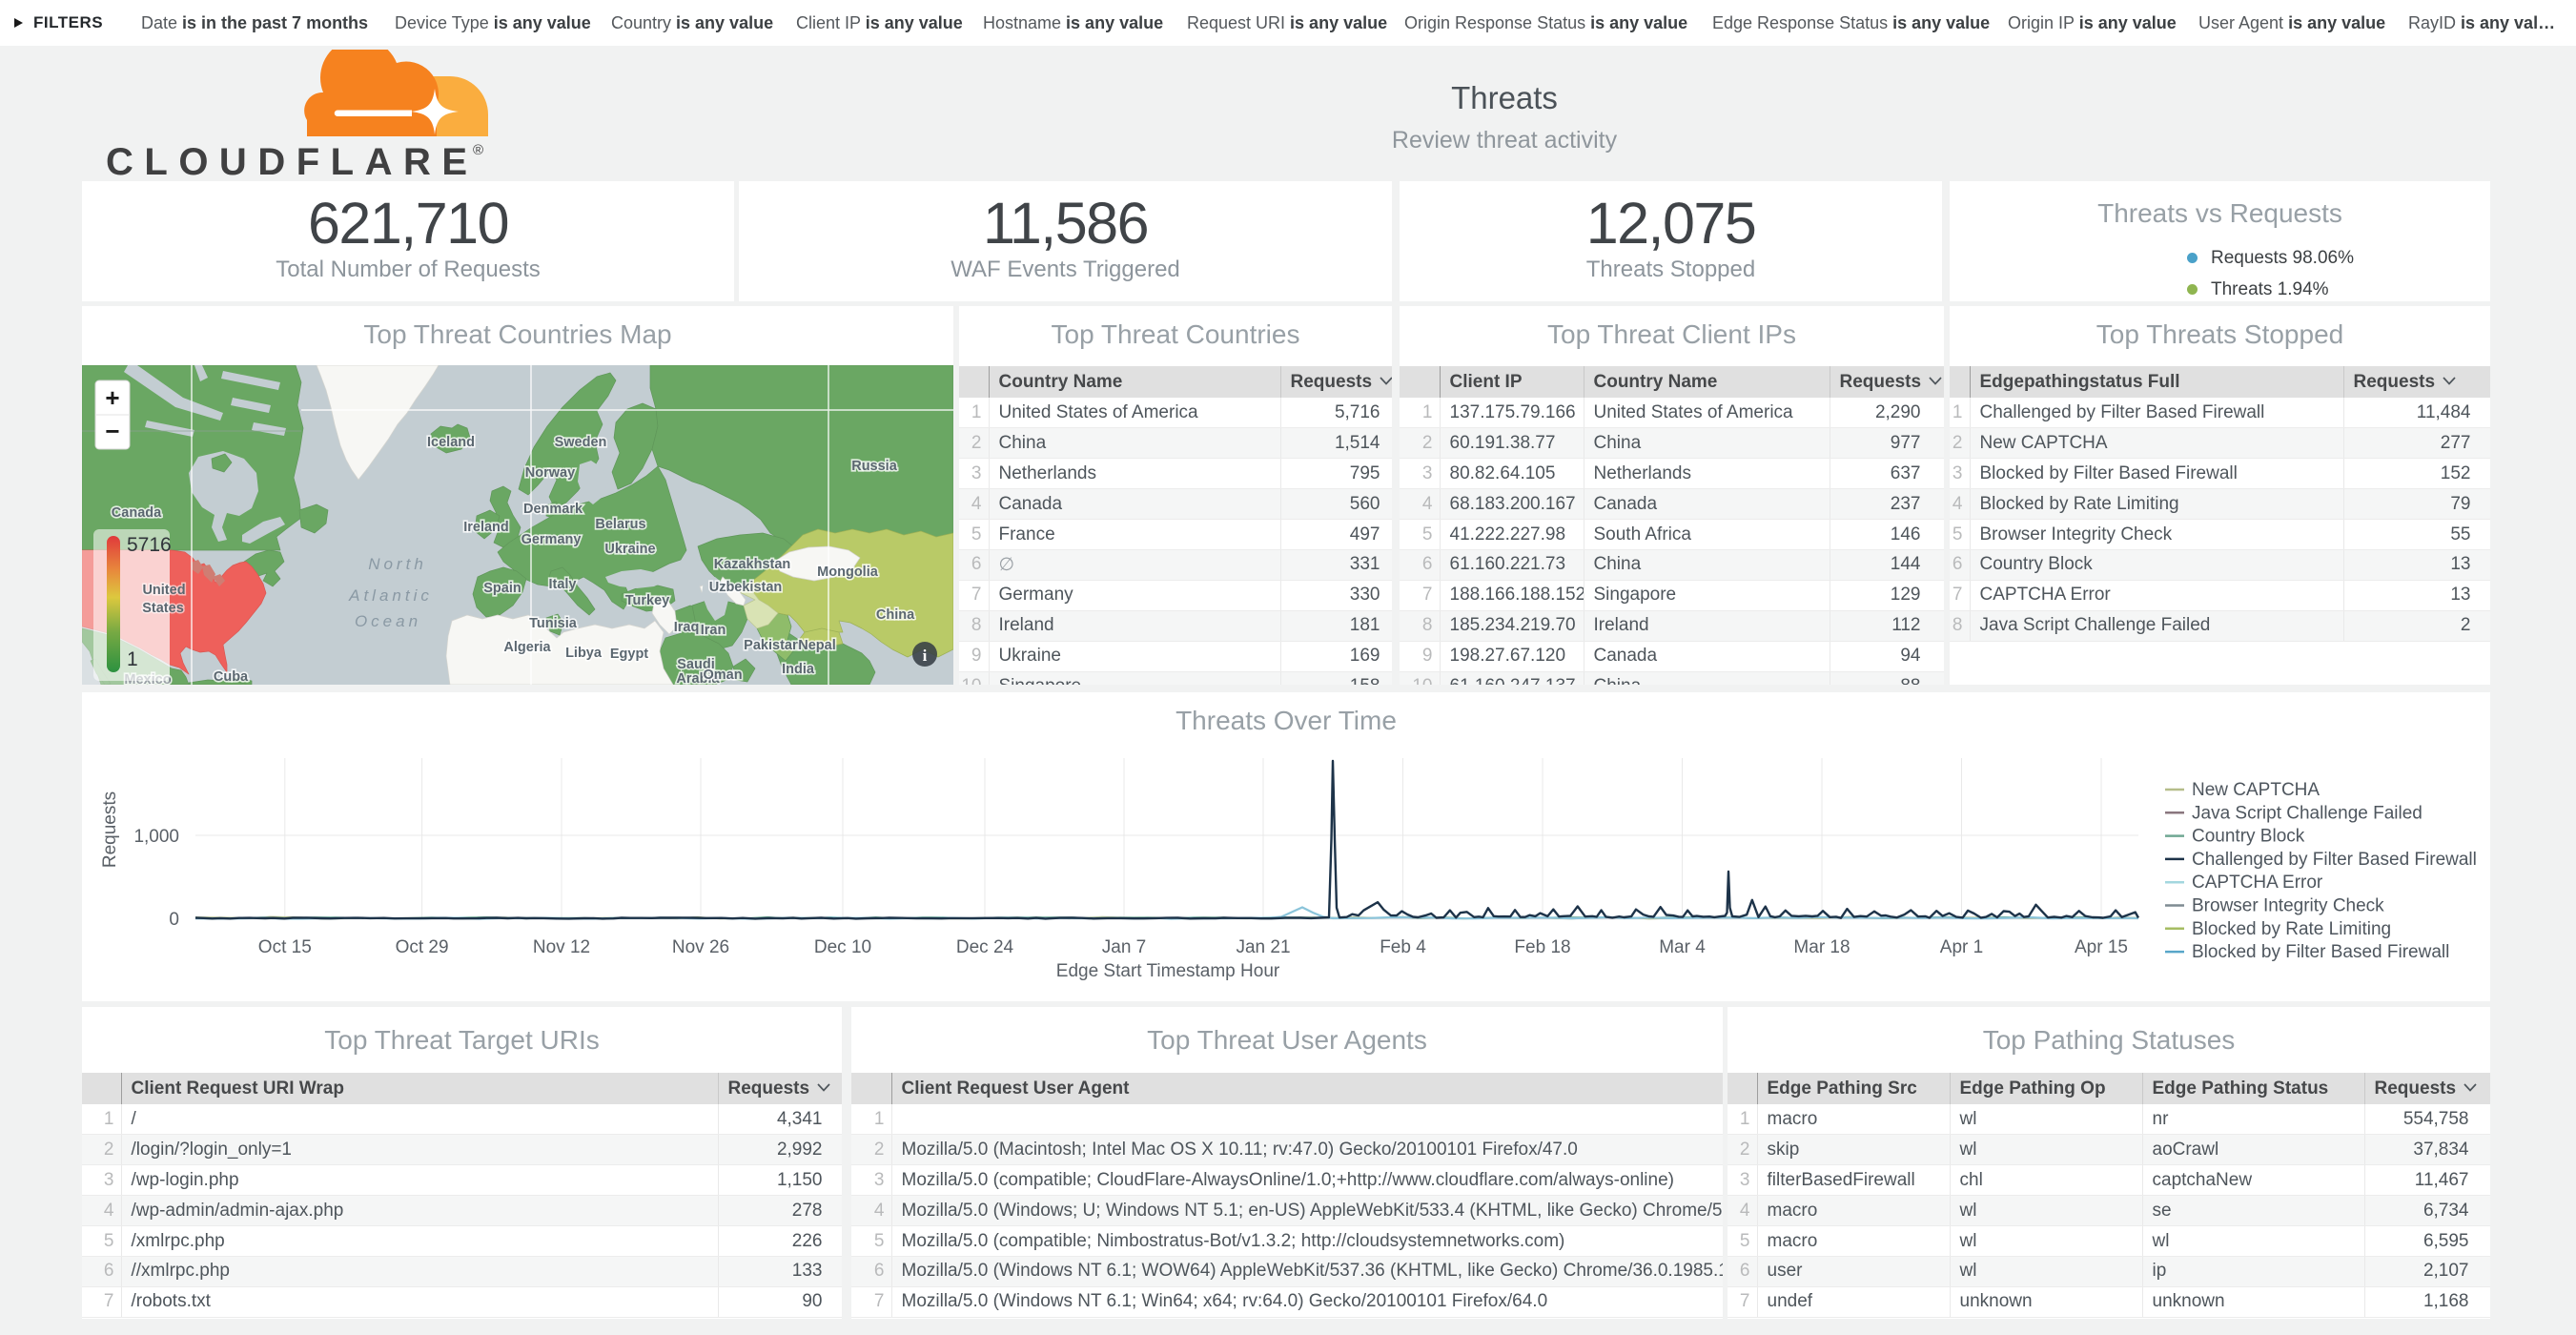  I want to click on svg-text: Italy, so click(562, 584).